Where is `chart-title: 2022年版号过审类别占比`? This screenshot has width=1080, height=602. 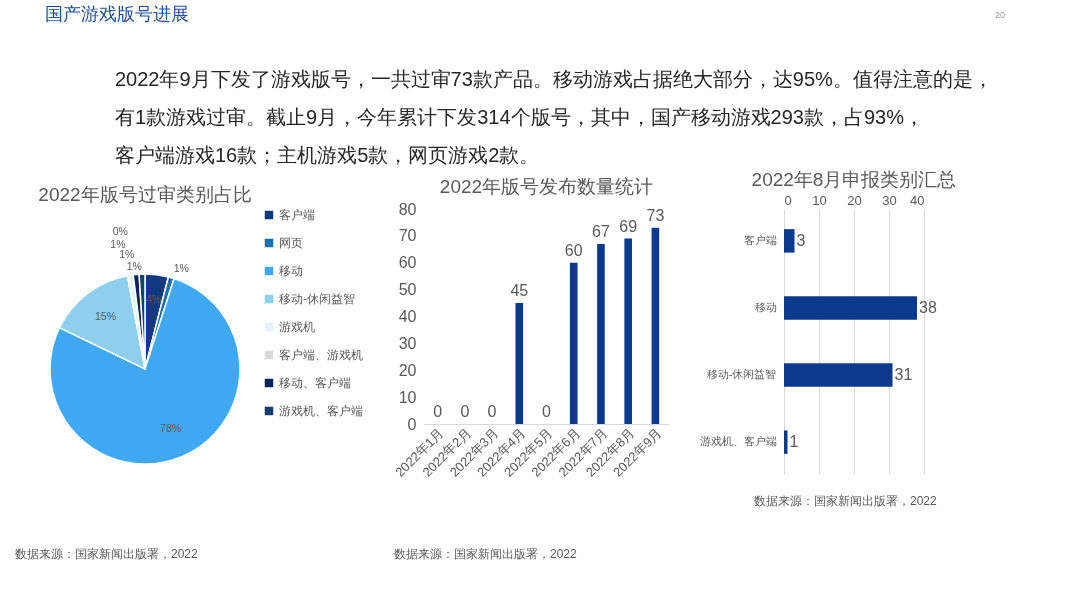 chart-title: 2022年版号过审类别占比 is located at coordinates (145, 194).